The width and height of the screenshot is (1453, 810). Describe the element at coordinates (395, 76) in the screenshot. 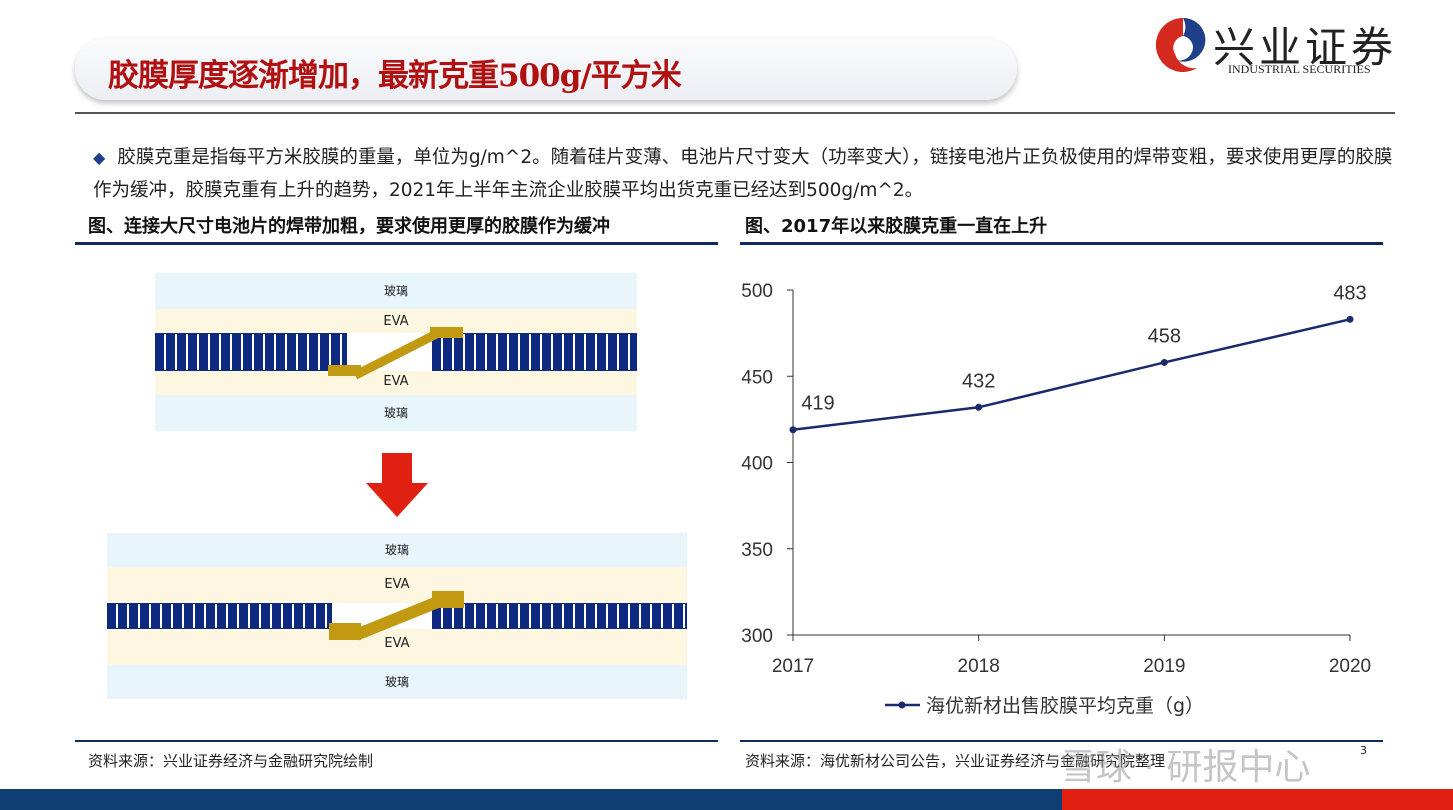

I see `page-title: 胶膜厚度逐渐增加，最新克重500g/平方米` at that location.